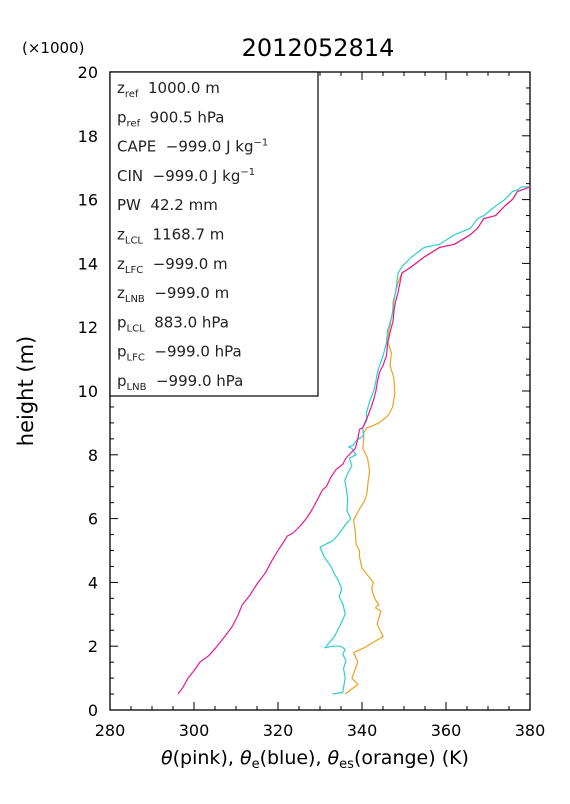 Image resolution: width=570 pixels, height=804 pixels. What do you see at coordinates (362, 730) in the screenshot?
I see `x-tick-label: 340` at bounding box center [362, 730].